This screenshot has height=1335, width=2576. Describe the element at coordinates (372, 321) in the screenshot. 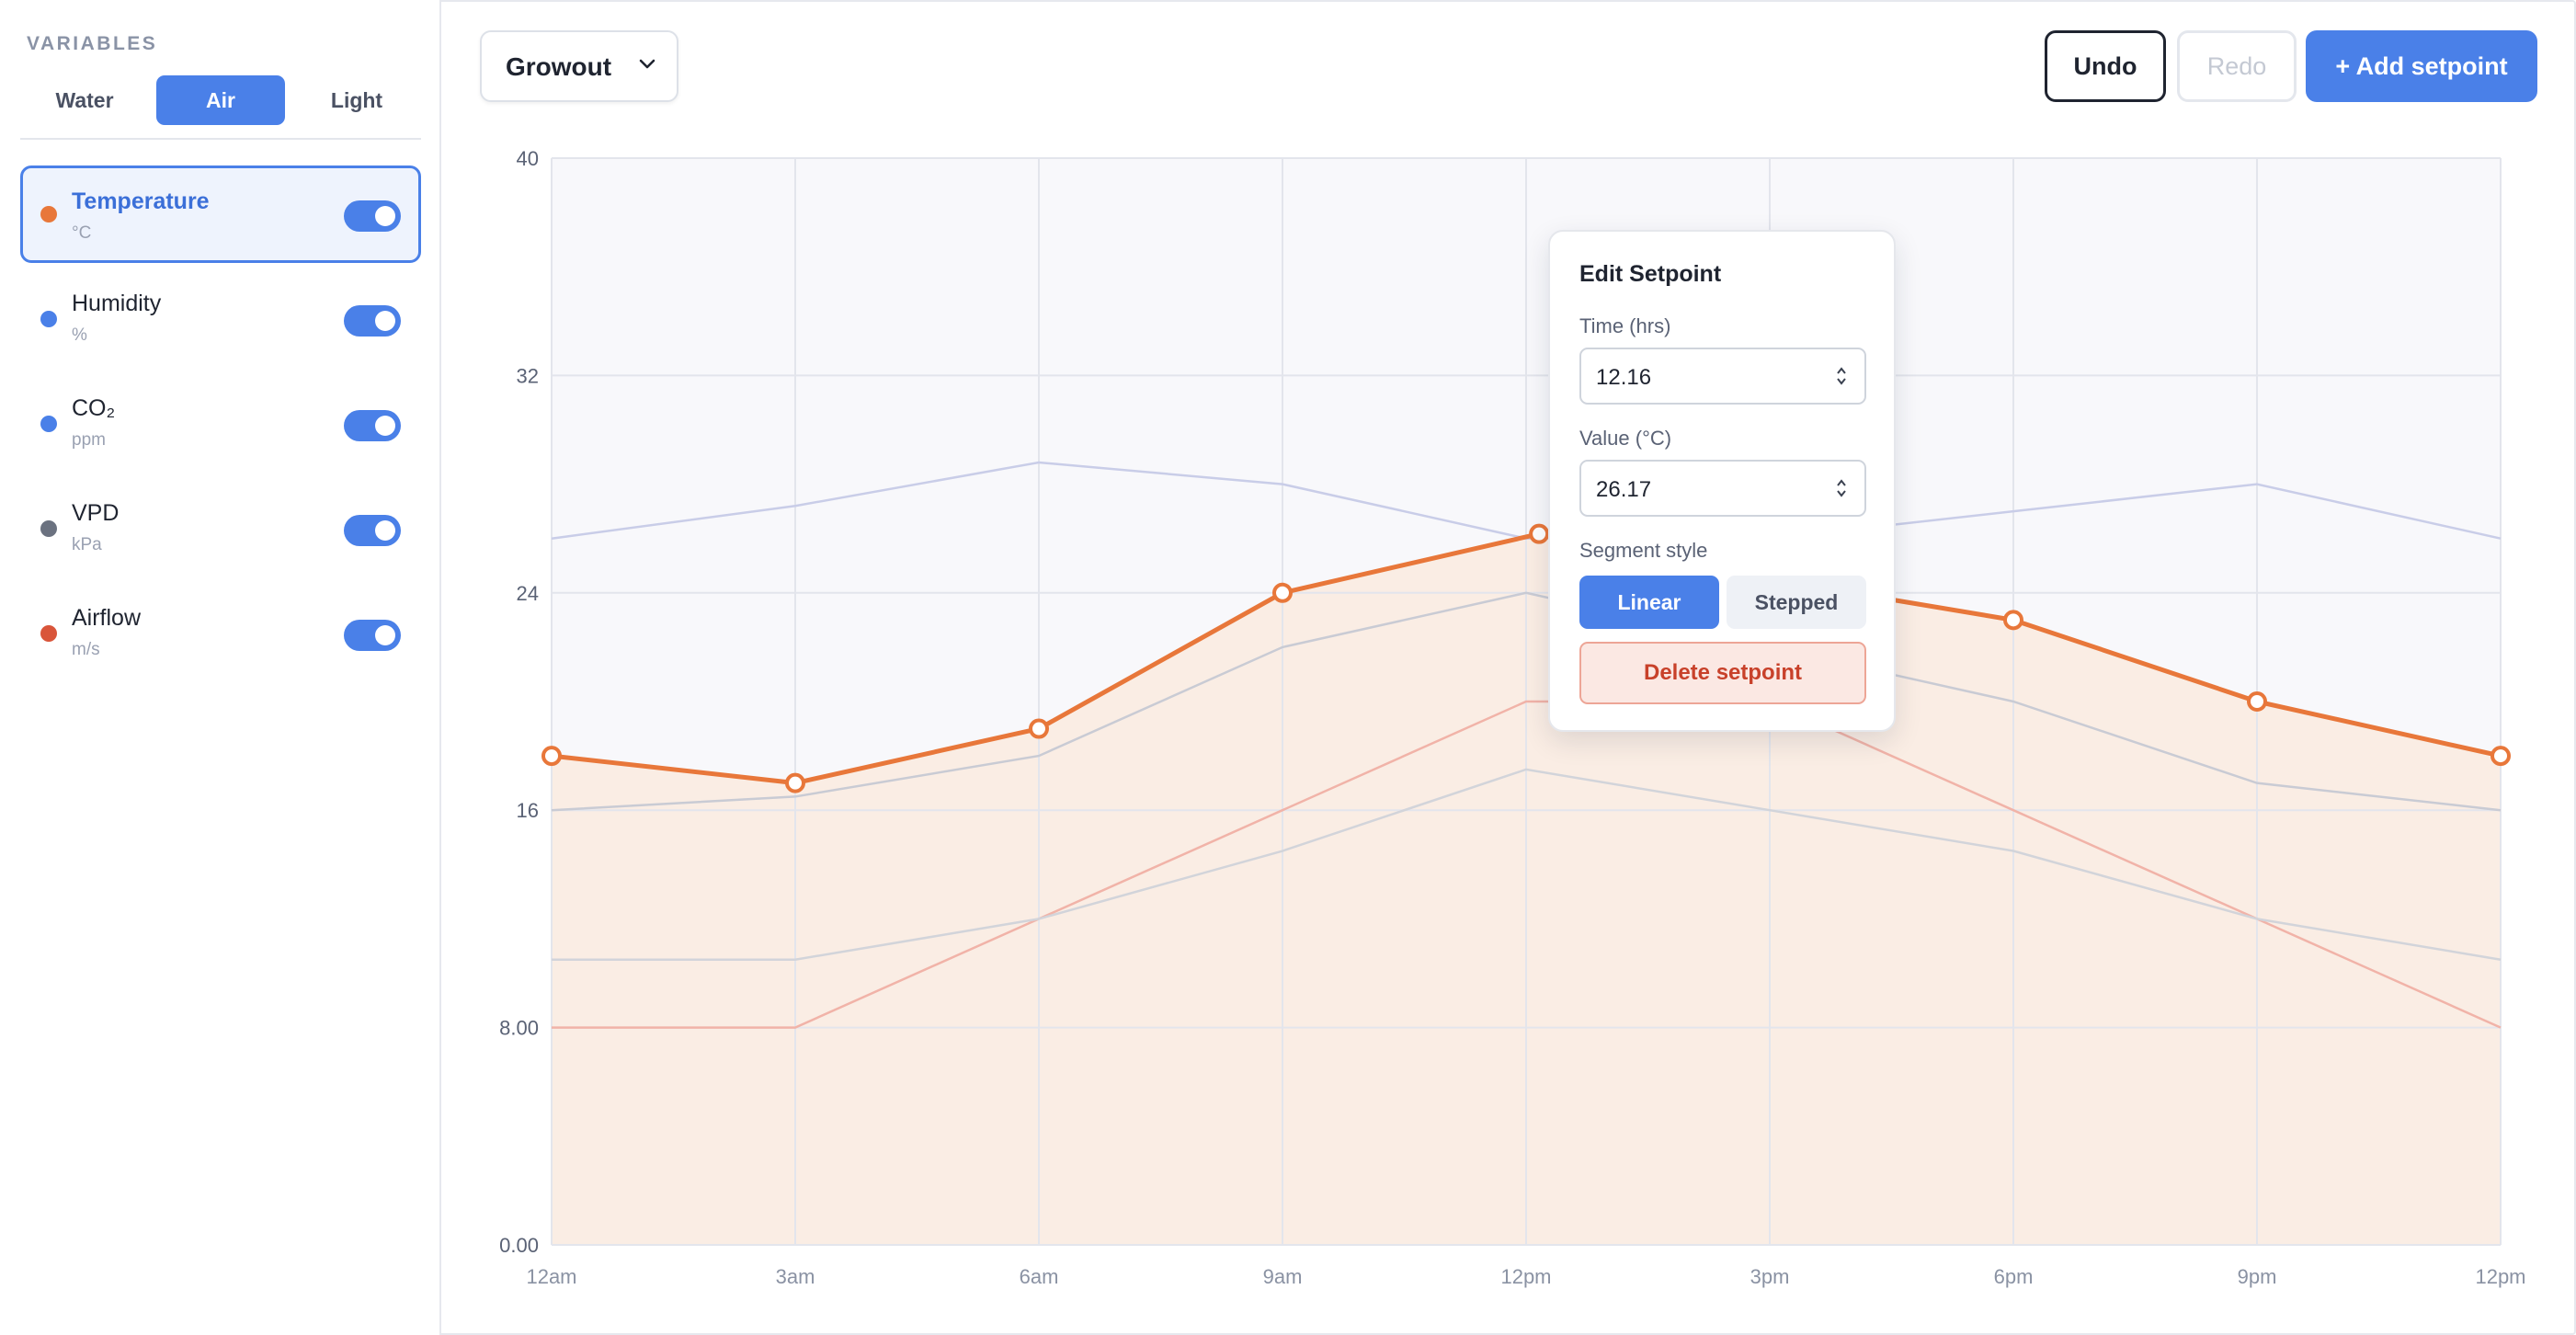

I see `toggle-humidity` at that location.